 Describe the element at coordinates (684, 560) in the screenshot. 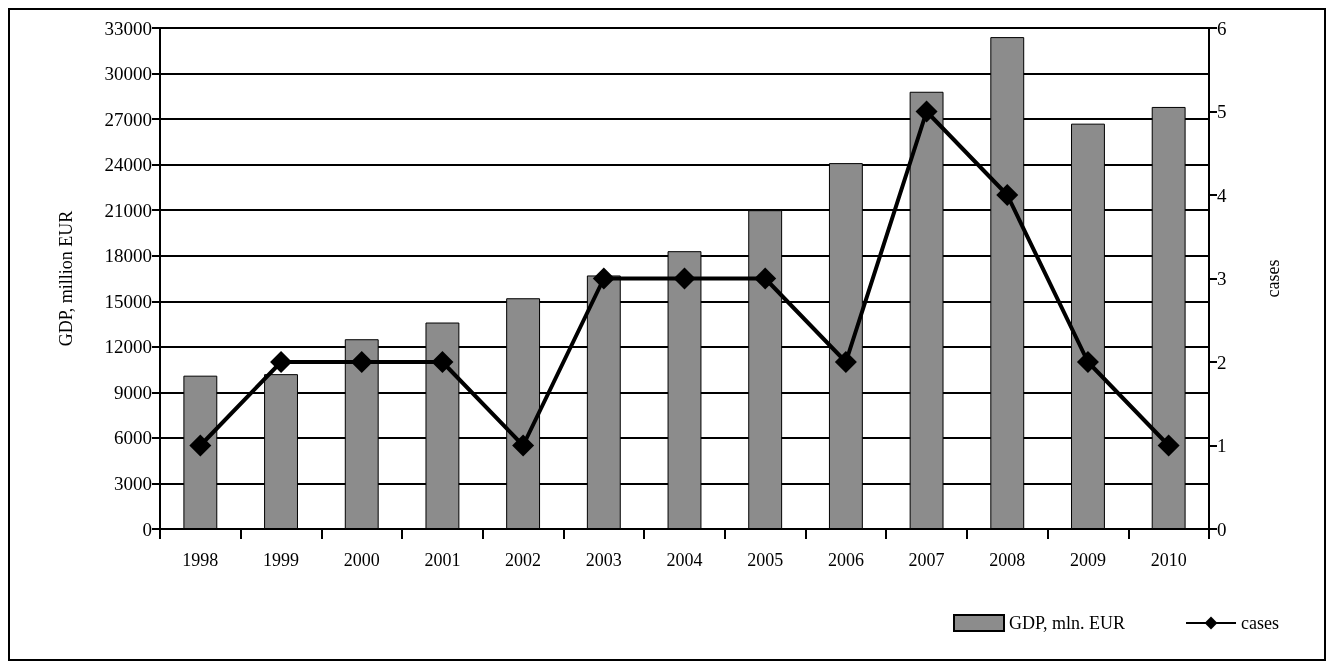

I see `x-tick-label: 2004` at that location.